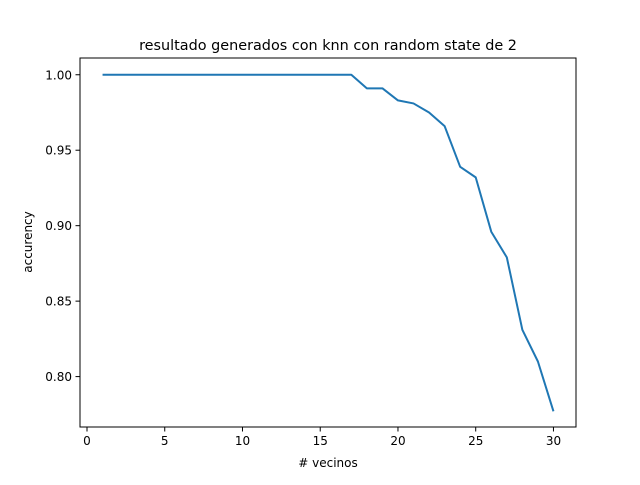 The height and width of the screenshot is (485, 640). I want to click on x-tick-label: 20, so click(397, 441).